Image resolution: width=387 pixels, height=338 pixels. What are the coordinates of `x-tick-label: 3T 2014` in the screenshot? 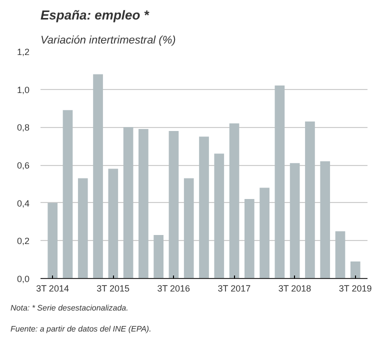 It's located at (52, 289).